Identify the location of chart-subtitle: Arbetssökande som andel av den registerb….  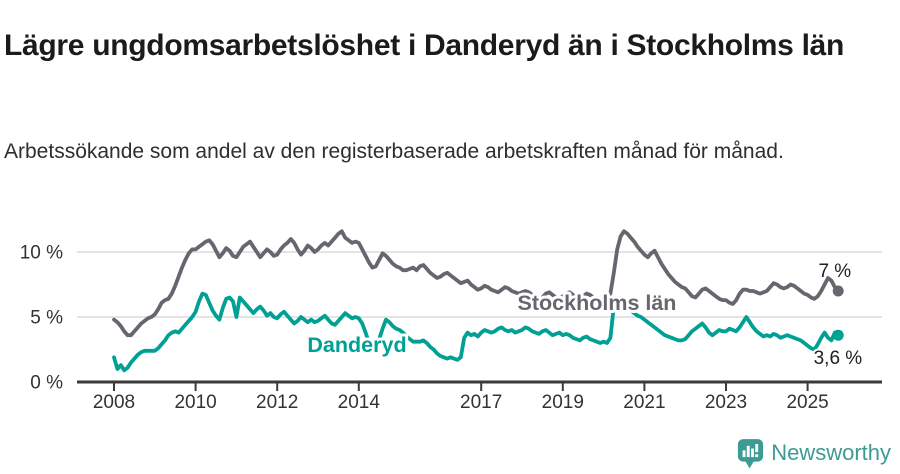
(394, 151).